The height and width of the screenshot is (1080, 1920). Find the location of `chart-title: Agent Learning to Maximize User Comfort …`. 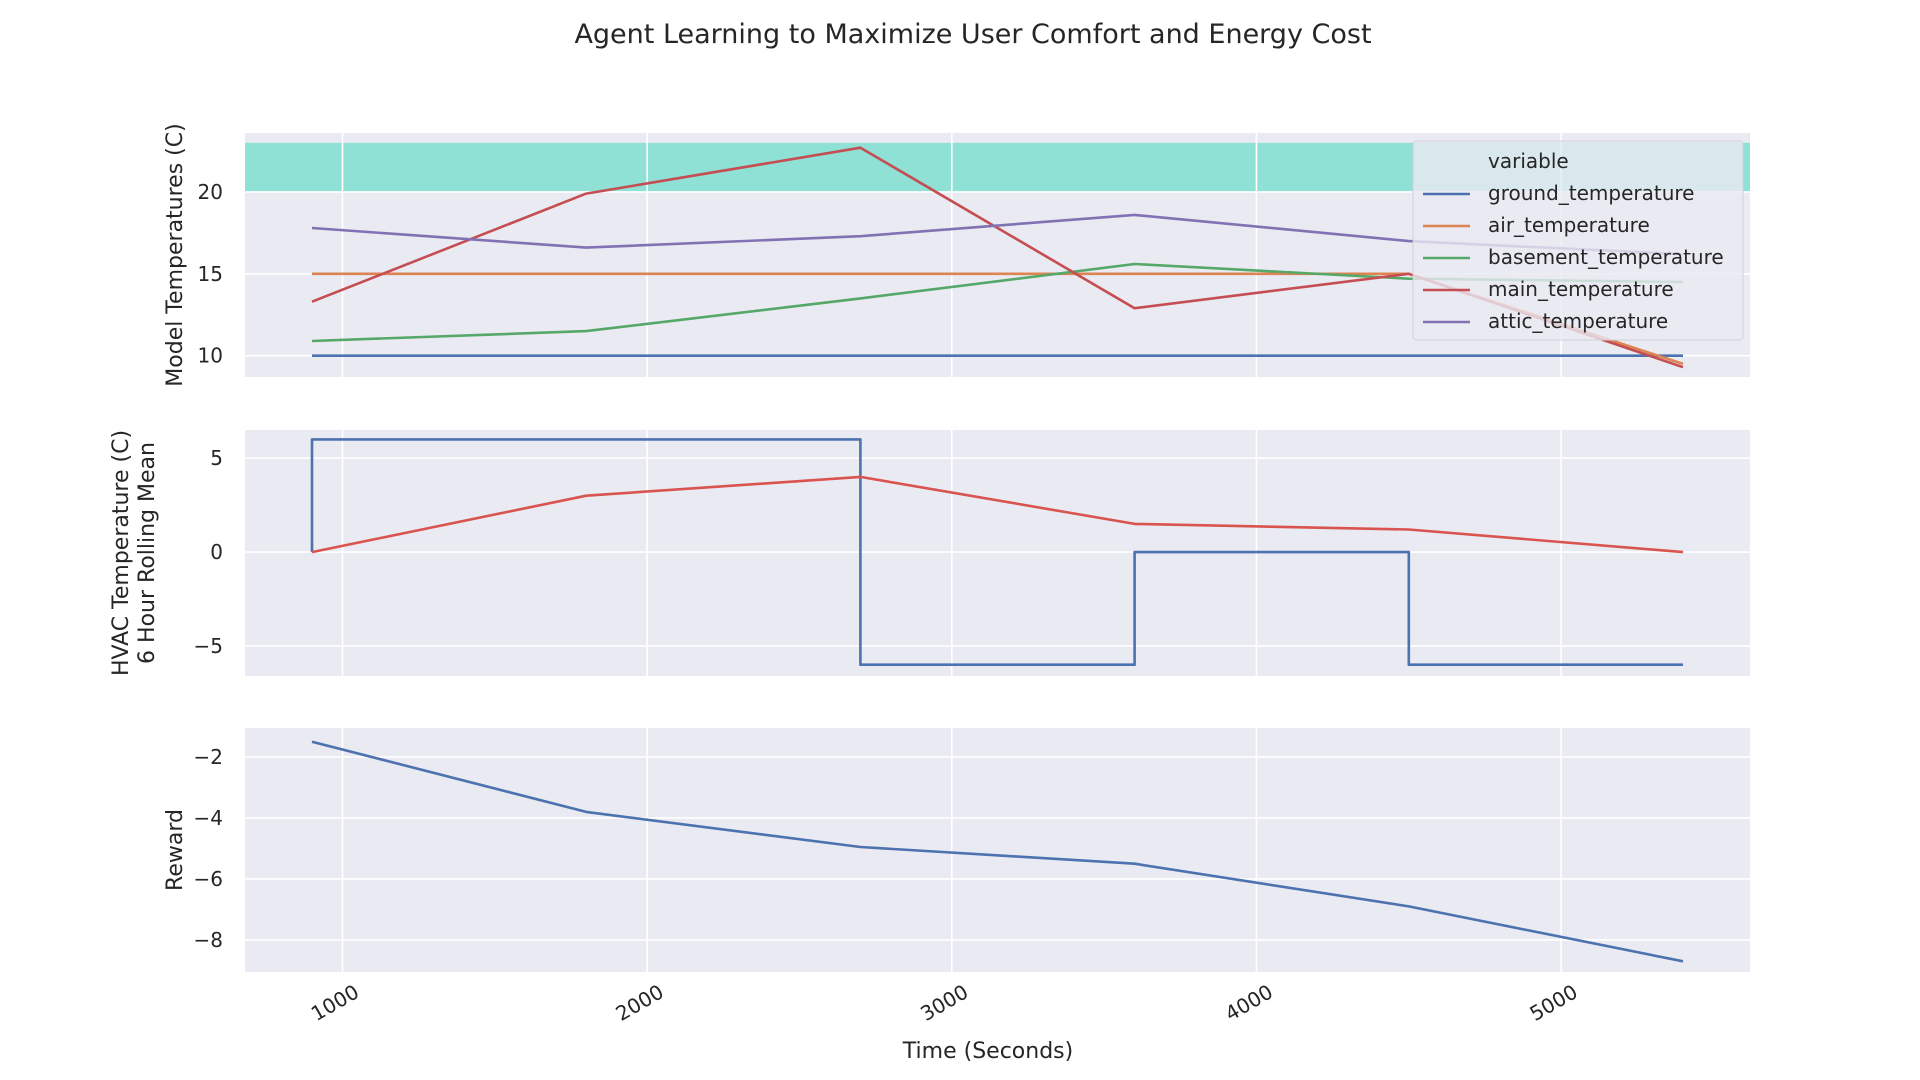

chart-title: Agent Learning to Maximize User Comfort … is located at coordinates (972, 34).